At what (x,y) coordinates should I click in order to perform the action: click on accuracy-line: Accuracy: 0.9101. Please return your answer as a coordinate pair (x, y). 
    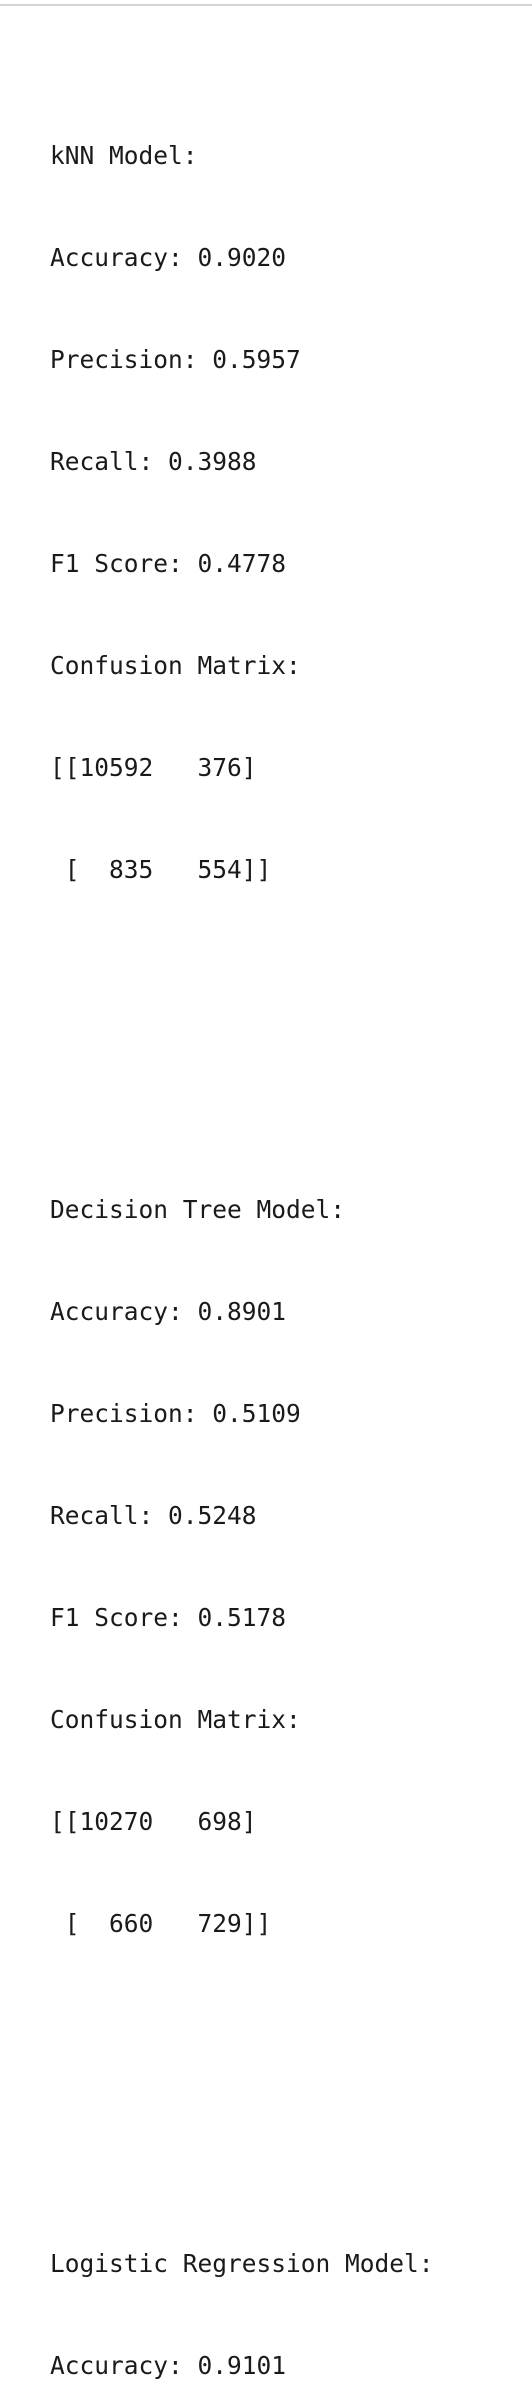
    Looking at the image, I should click on (168, 2365).